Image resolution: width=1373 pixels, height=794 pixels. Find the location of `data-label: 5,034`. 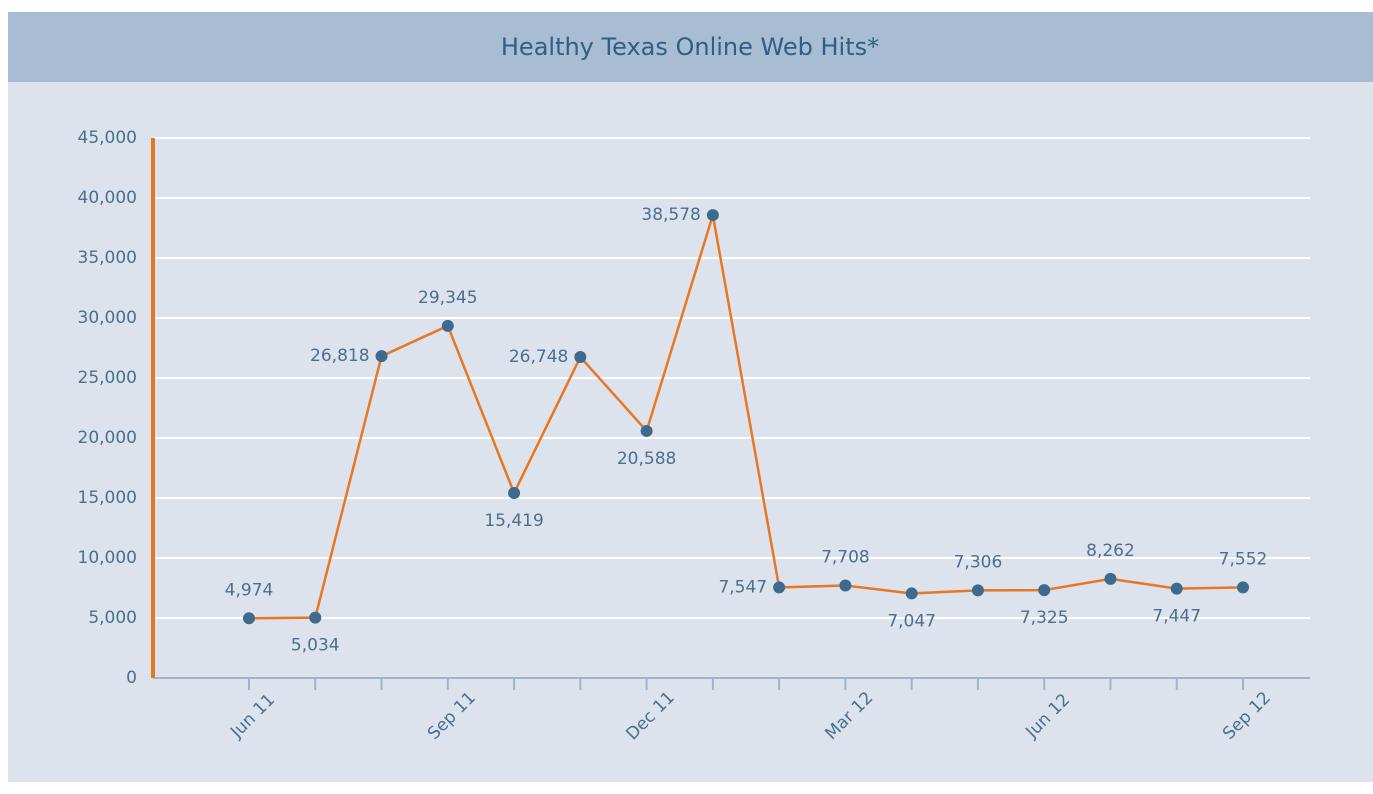

data-label: 5,034 is located at coordinates (315, 646).